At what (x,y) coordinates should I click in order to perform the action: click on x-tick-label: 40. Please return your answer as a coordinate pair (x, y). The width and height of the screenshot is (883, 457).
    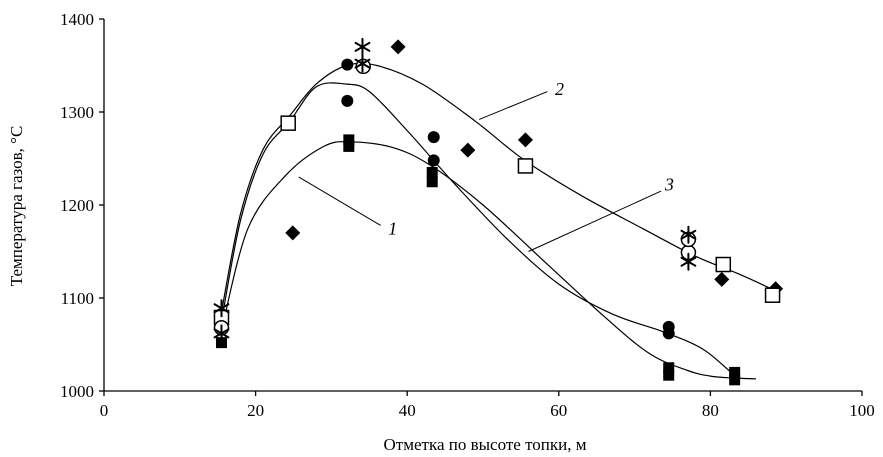
    Looking at the image, I should click on (407, 410).